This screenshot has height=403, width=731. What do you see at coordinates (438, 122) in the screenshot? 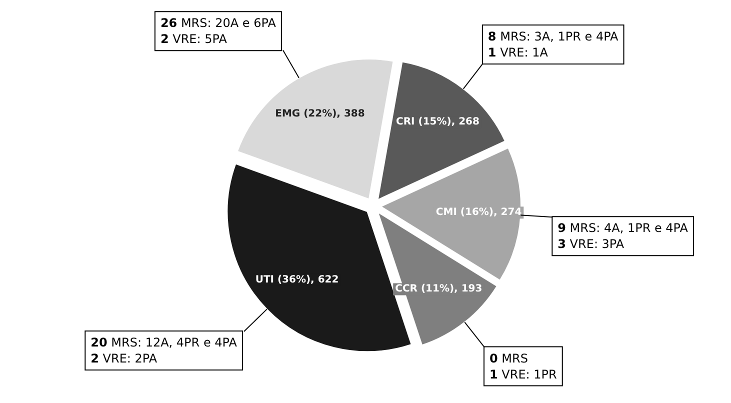
I see `slice-label: CRI (15%), 268` at bounding box center [438, 122].